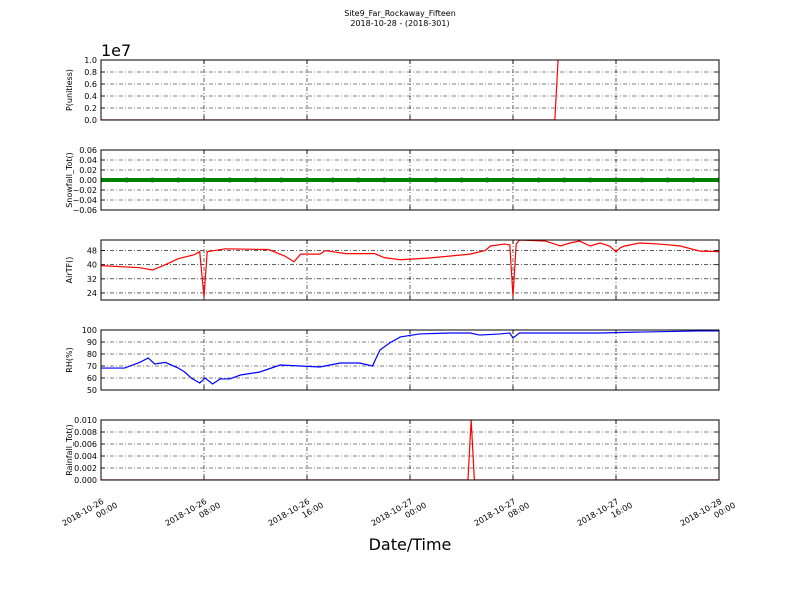 The image size is (800, 600). Describe the element at coordinates (85, 444) in the screenshot. I see `y-tick-label: 0.006` at that location.